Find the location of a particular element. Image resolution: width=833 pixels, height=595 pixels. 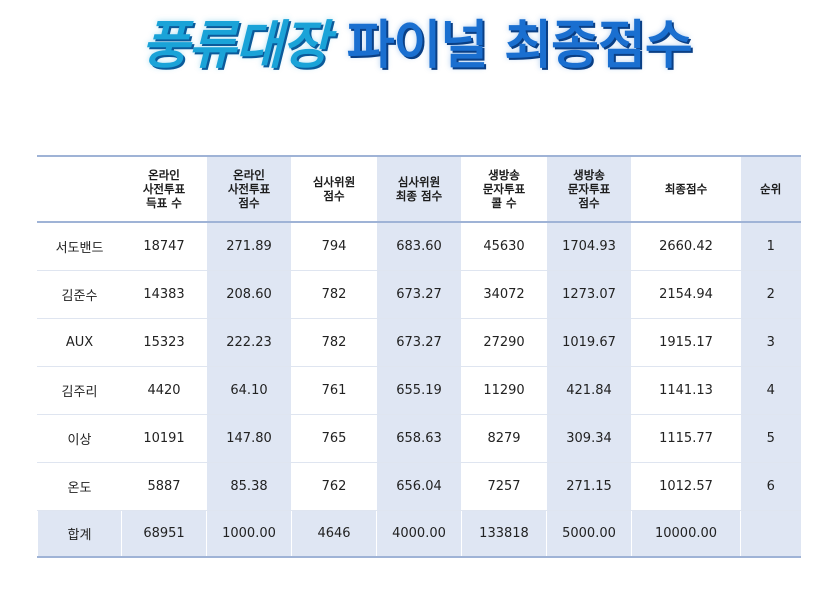

cell-online-votes: 15323 is located at coordinates (164, 342).